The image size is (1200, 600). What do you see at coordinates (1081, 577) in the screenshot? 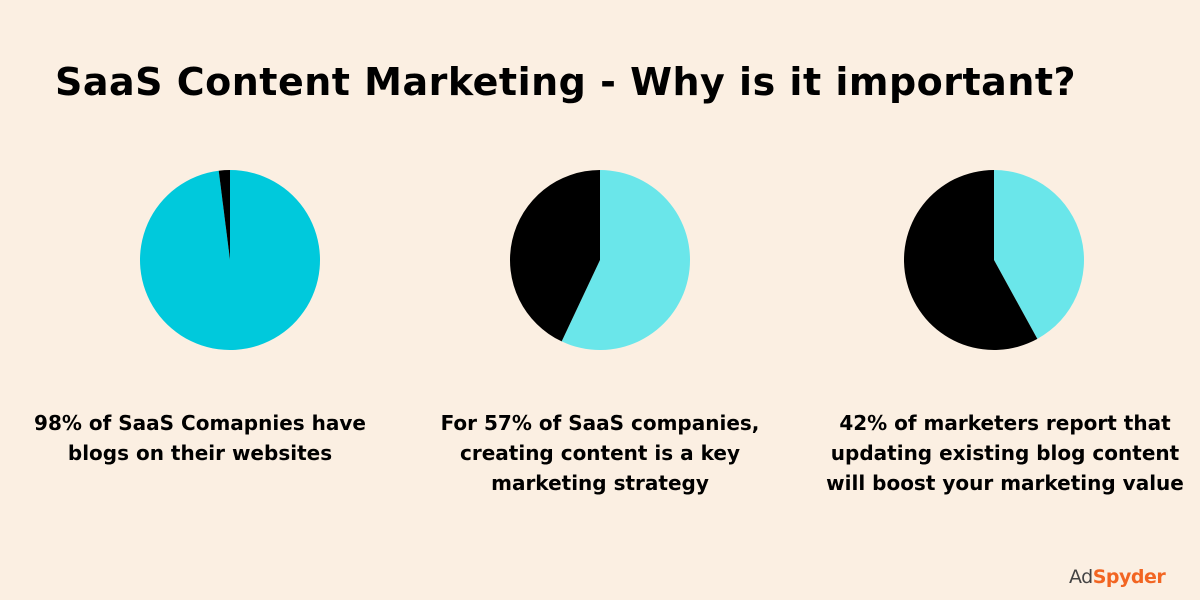
I see `logo-part-1: Ad` at bounding box center [1081, 577].